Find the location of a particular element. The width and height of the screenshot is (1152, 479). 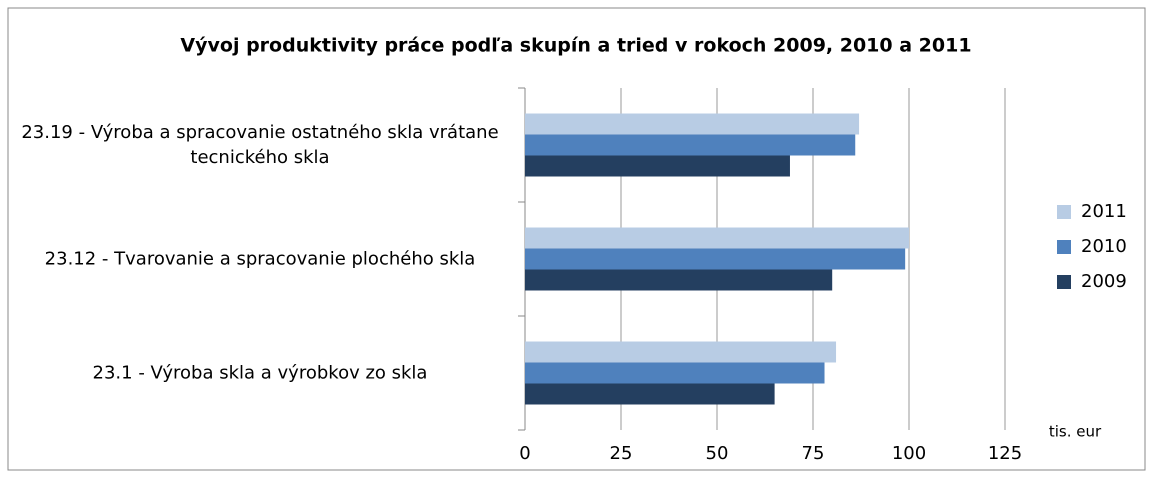

x-axis-label: tis. eur is located at coordinates (1075, 432).